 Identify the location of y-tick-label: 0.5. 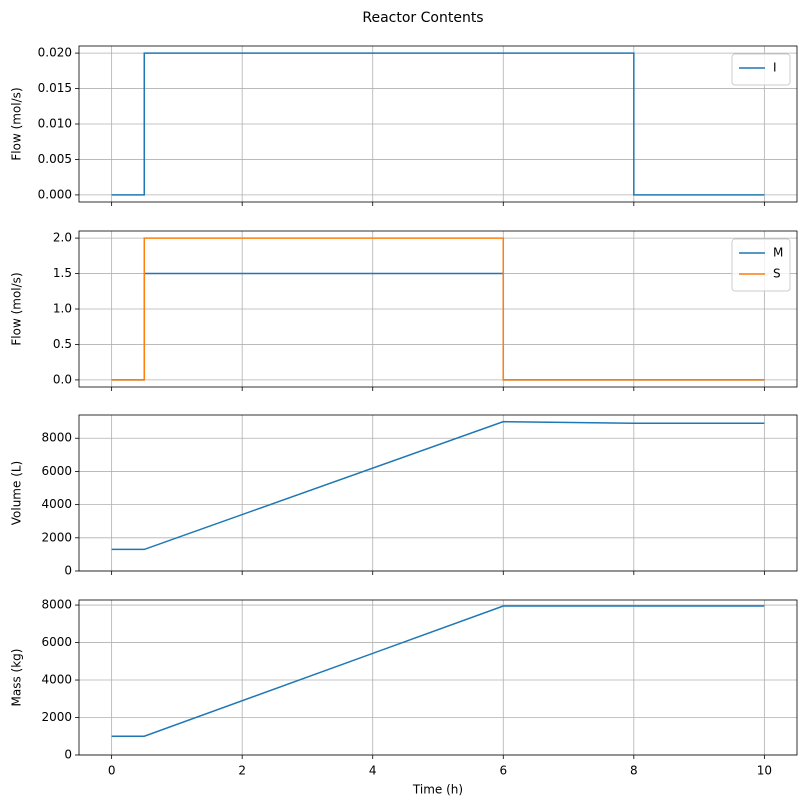
(62, 344).